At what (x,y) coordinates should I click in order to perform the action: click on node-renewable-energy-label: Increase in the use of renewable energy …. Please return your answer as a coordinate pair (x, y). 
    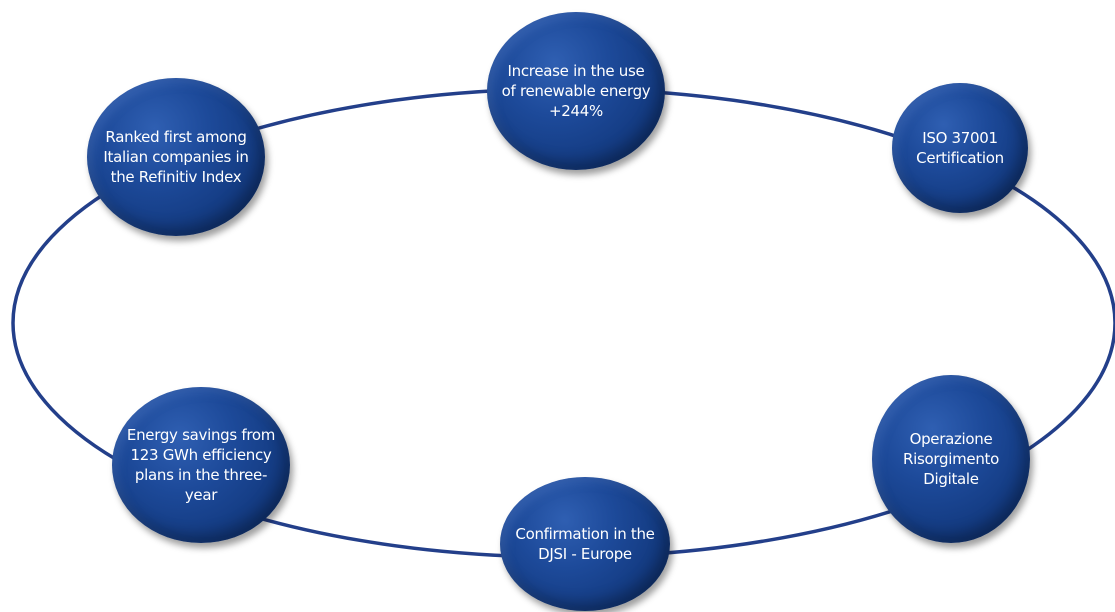
    Looking at the image, I should click on (576, 91).